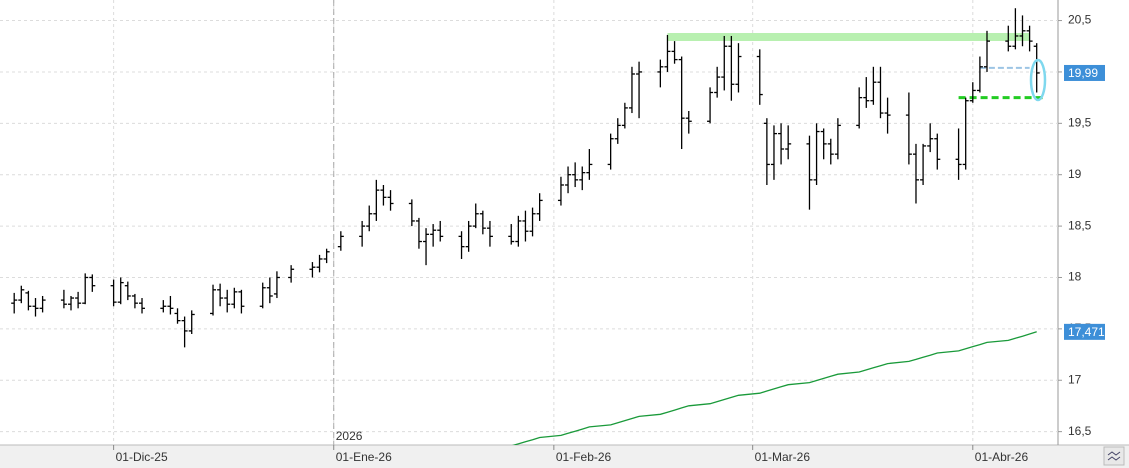 This screenshot has height=468, width=1129. What do you see at coordinates (1080, 225) in the screenshot?
I see `y-tick-label: 18,5` at bounding box center [1080, 225].